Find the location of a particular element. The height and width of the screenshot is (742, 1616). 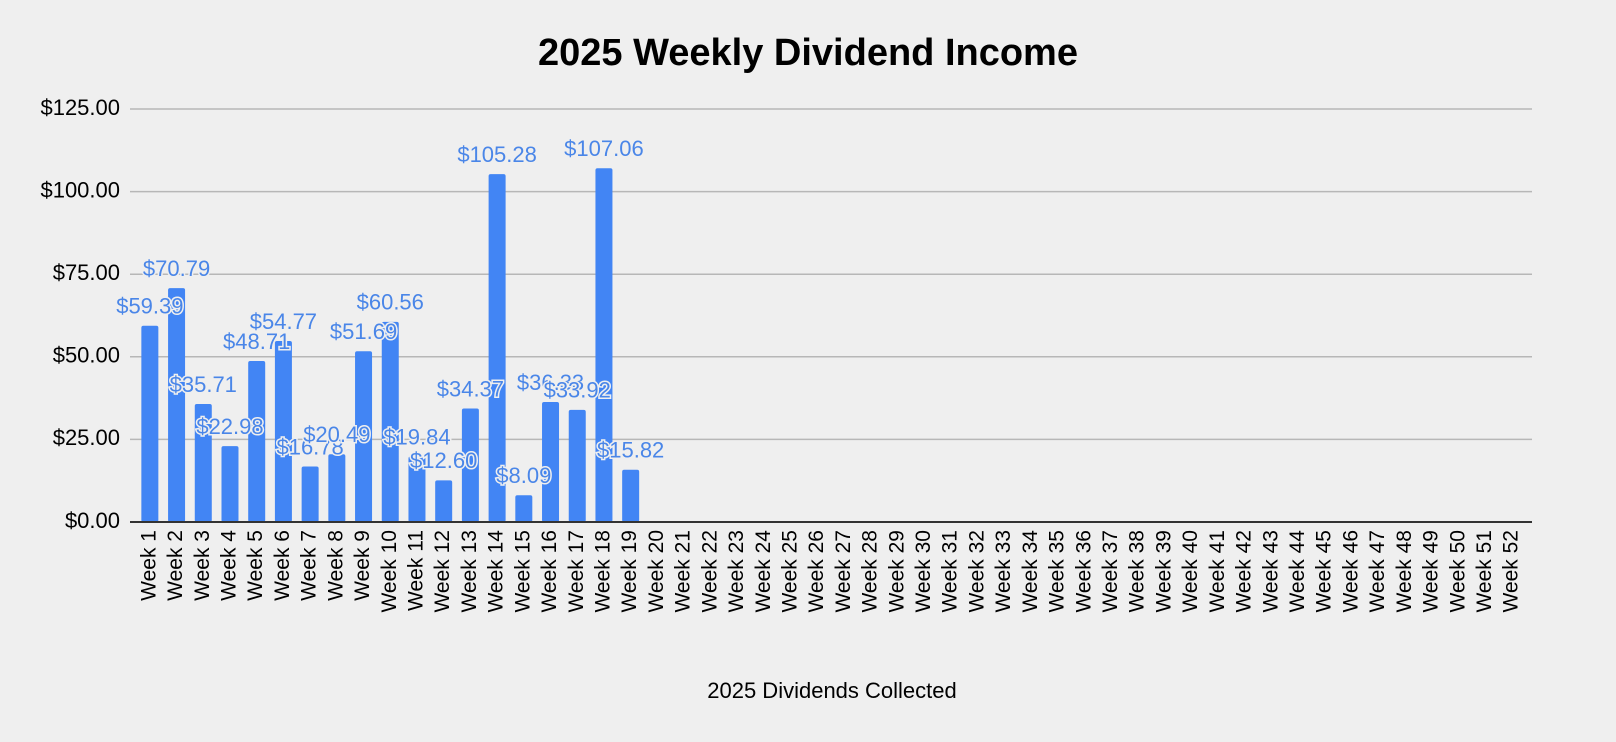

data-label: $19.84 is located at coordinates (416, 436).